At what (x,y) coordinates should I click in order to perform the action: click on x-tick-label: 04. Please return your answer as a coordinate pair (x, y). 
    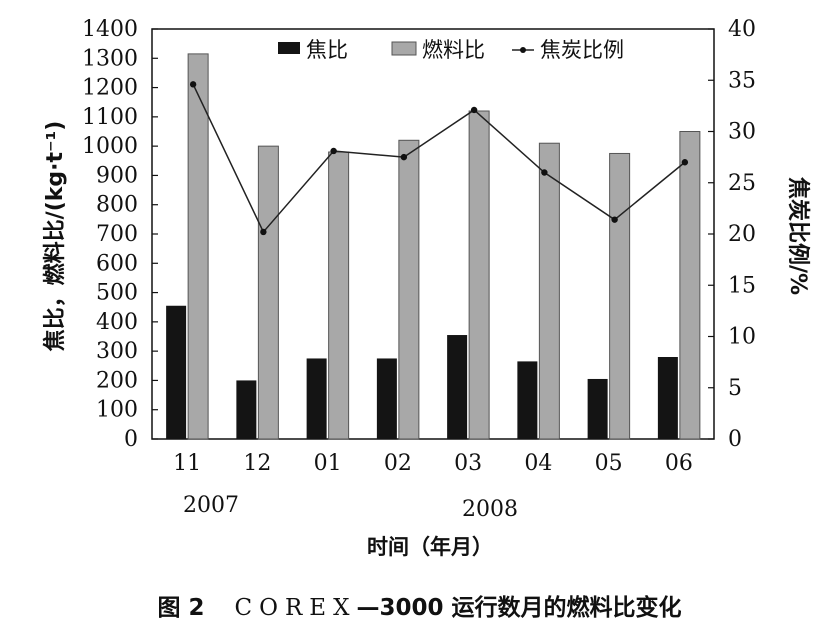
    Looking at the image, I should click on (538, 463).